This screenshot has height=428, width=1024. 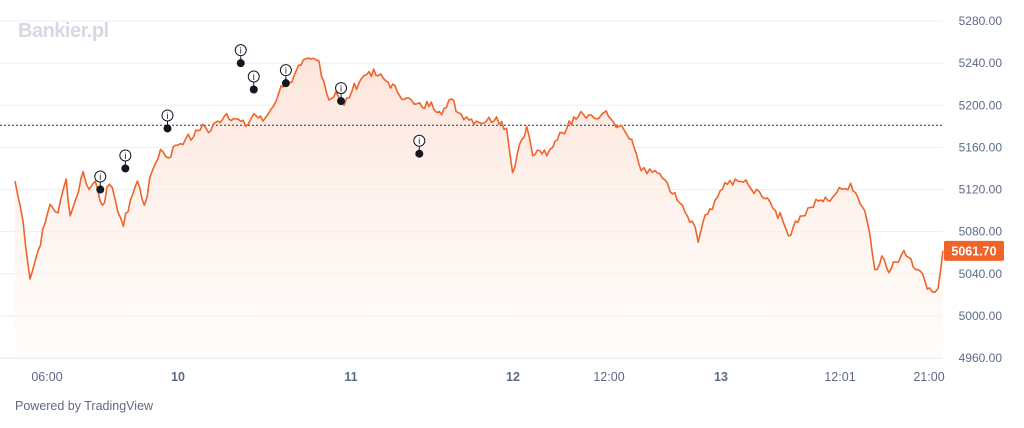 I want to click on y-tick-label: 5240.00, so click(x=981, y=63).